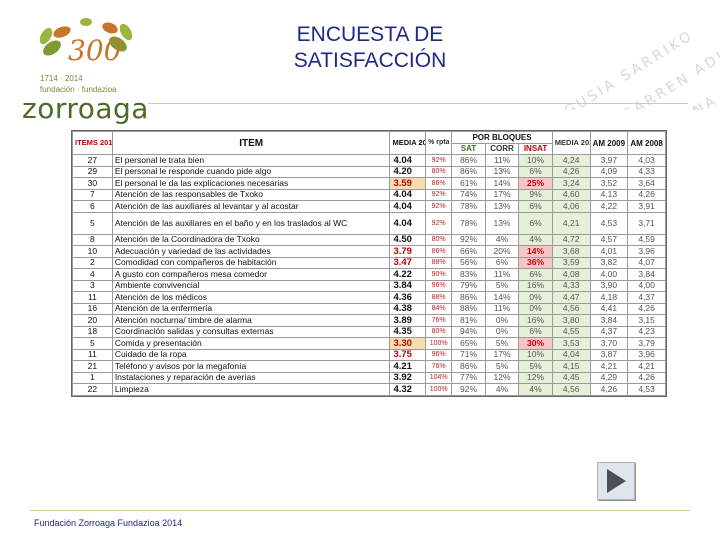  I want to click on row-am-2008: 3,84, so click(646, 274).